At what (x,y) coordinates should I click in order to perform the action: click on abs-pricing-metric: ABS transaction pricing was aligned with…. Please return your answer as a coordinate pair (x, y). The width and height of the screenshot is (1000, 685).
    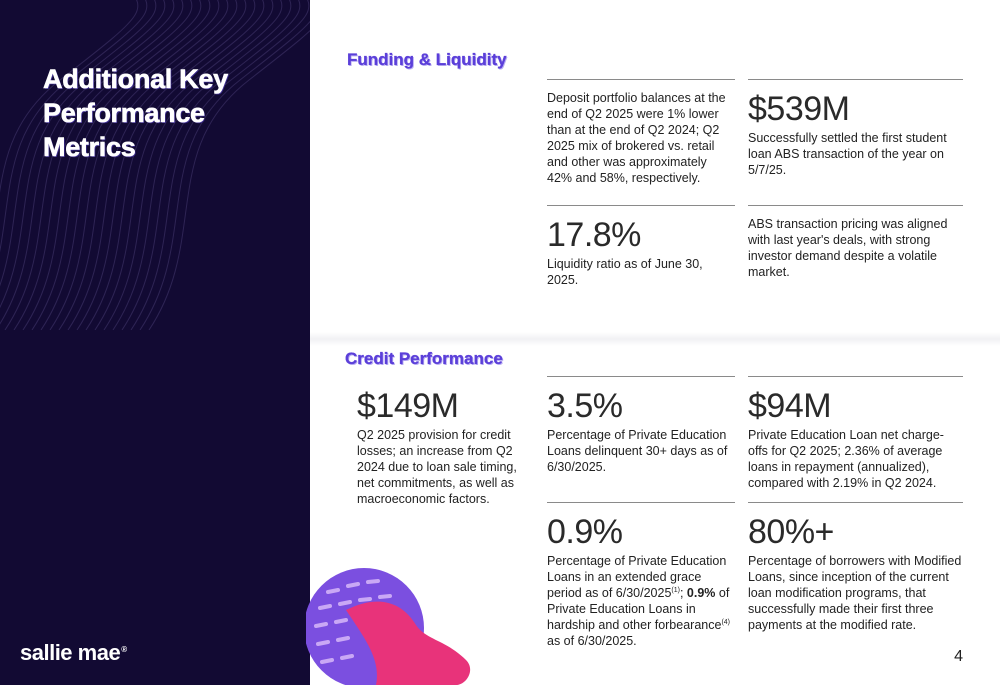
    Looking at the image, I should click on (855, 242).